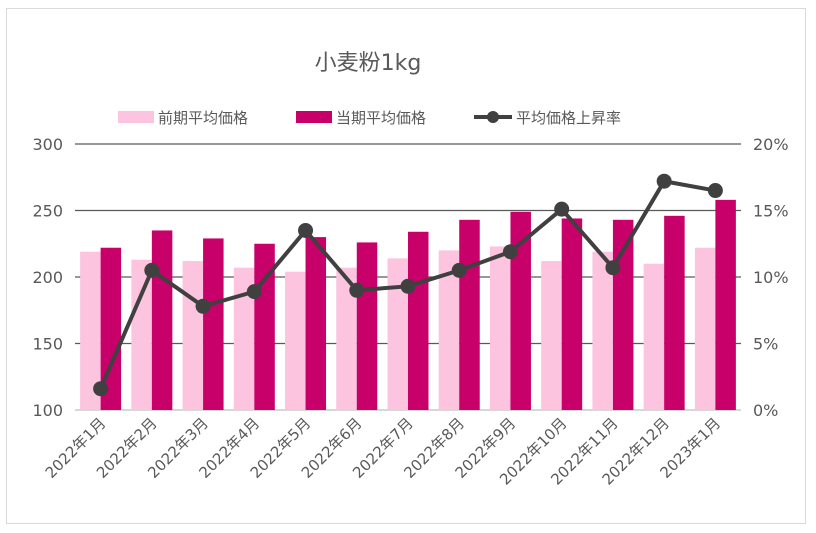 This screenshot has width=816, height=533. What do you see at coordinates (771, 211) in the screenshot?
I see `y2-tick-label: 15%` at bounding box center [771, 211].